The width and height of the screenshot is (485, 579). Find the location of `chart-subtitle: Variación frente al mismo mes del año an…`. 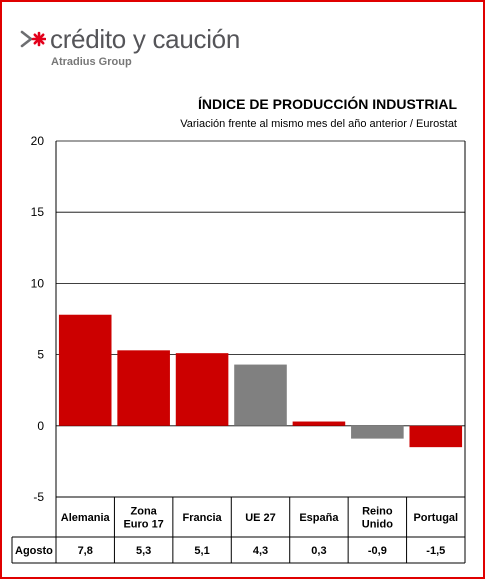

chart-subtitle: Variación frente al mismo mes del año an… is located at coordinates (318, 124).